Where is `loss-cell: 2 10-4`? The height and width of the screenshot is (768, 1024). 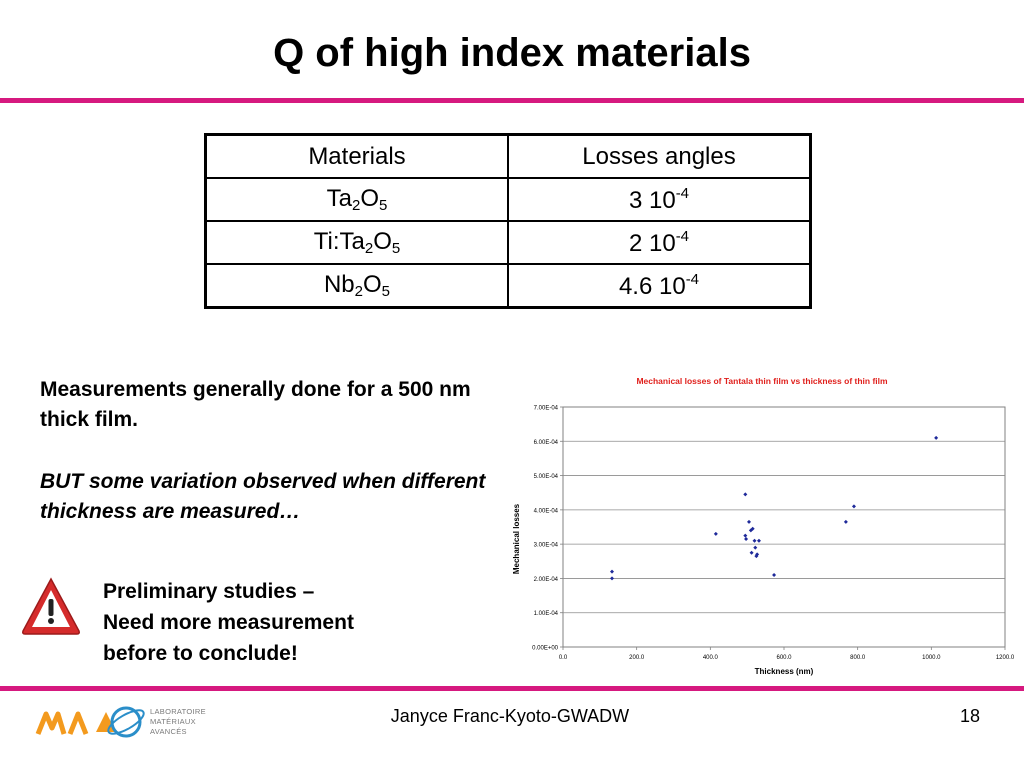
loss-cell: 2 10-4 is located at coordinates (659, 242).